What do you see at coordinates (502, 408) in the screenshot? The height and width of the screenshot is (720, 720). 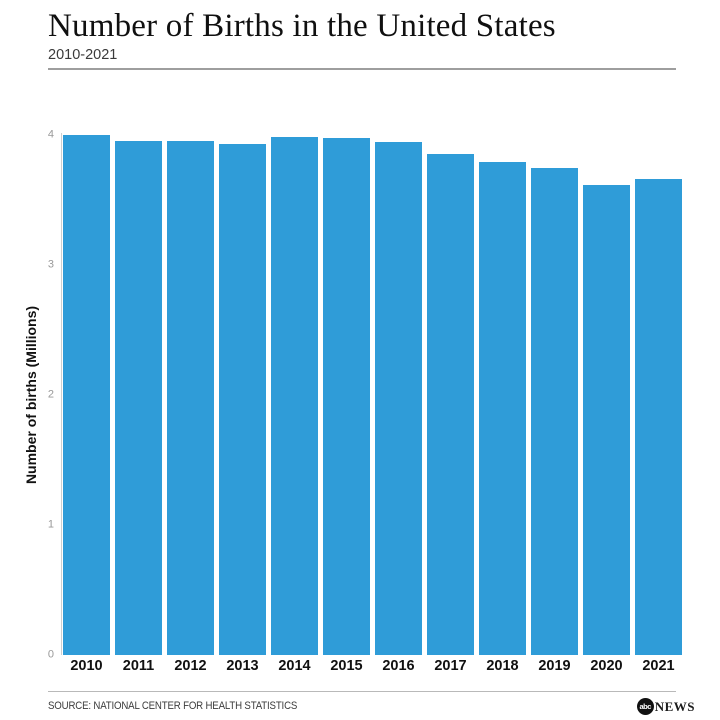 I see `bar-2018` at bounding box center [502, 408].